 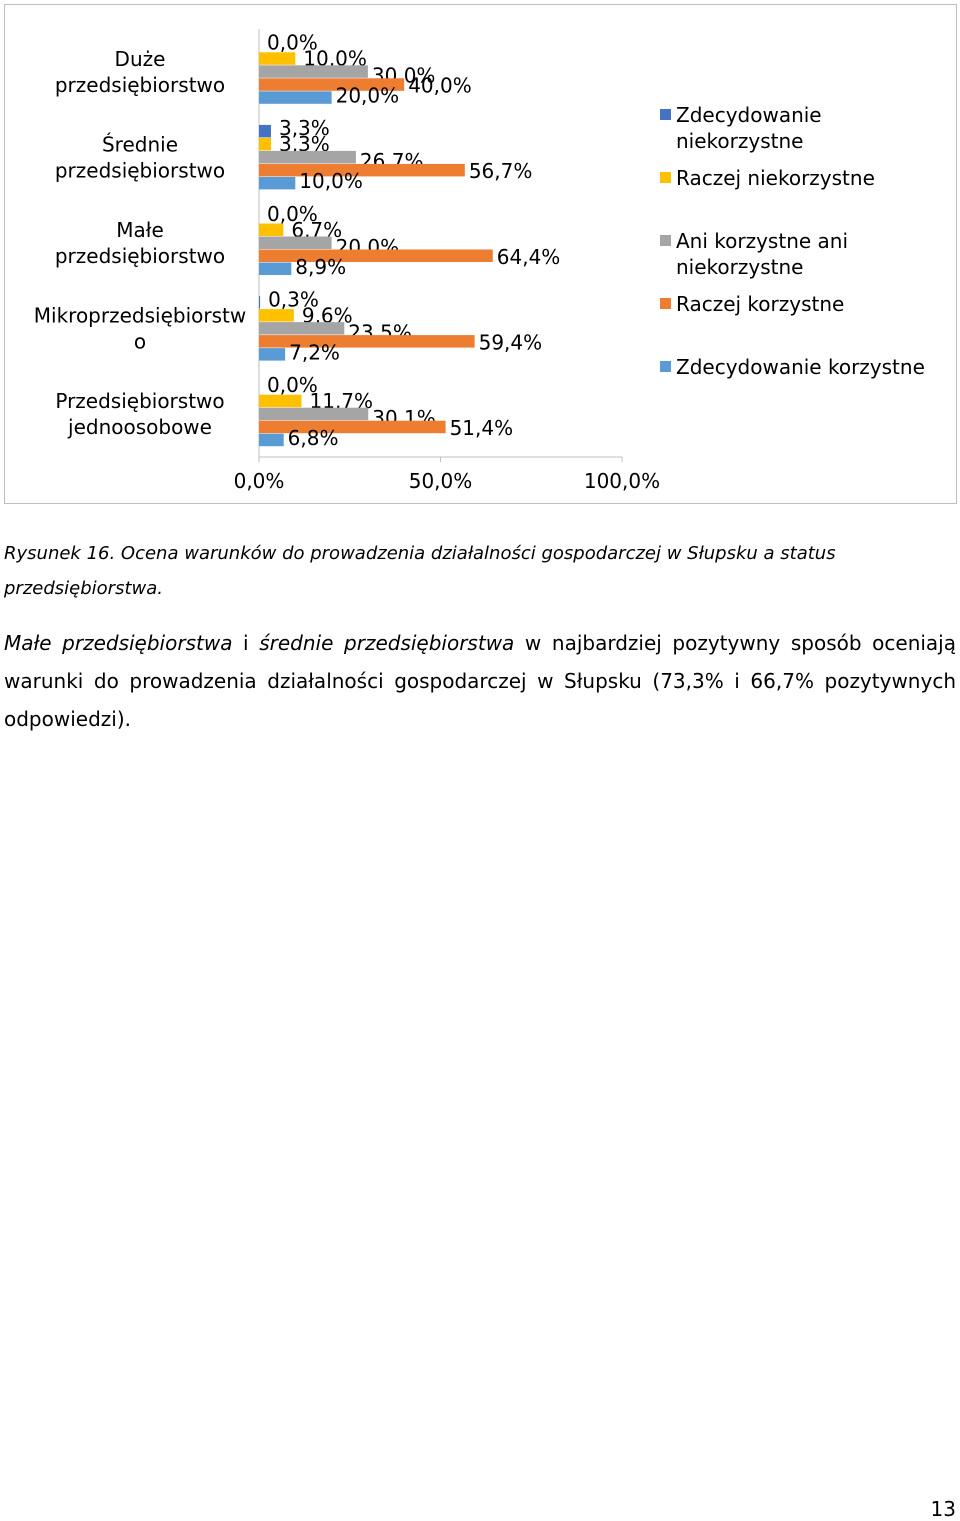 What do you see at coordinates (529, 257) in the screenshot?
I see `data-label: 64,4%` at bounding box center [529, 257].